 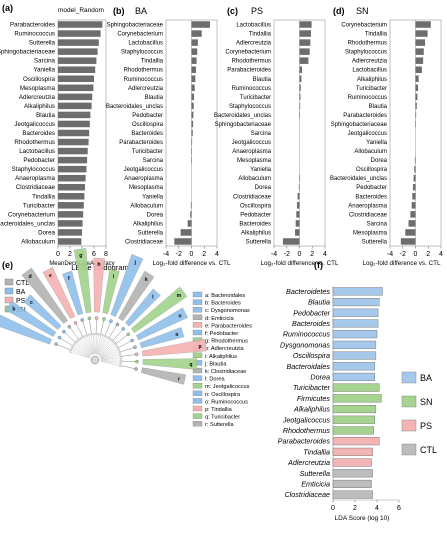 I want to click on clade-node-d, so click(x=69, y=327).